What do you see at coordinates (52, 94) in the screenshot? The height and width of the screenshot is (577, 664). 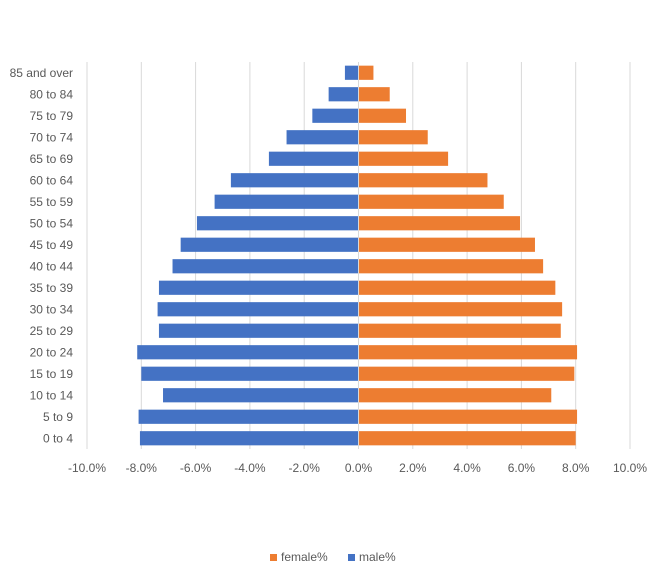 I see `y-tick-label-1: 80 to 84` at bounding box center [52, 94].